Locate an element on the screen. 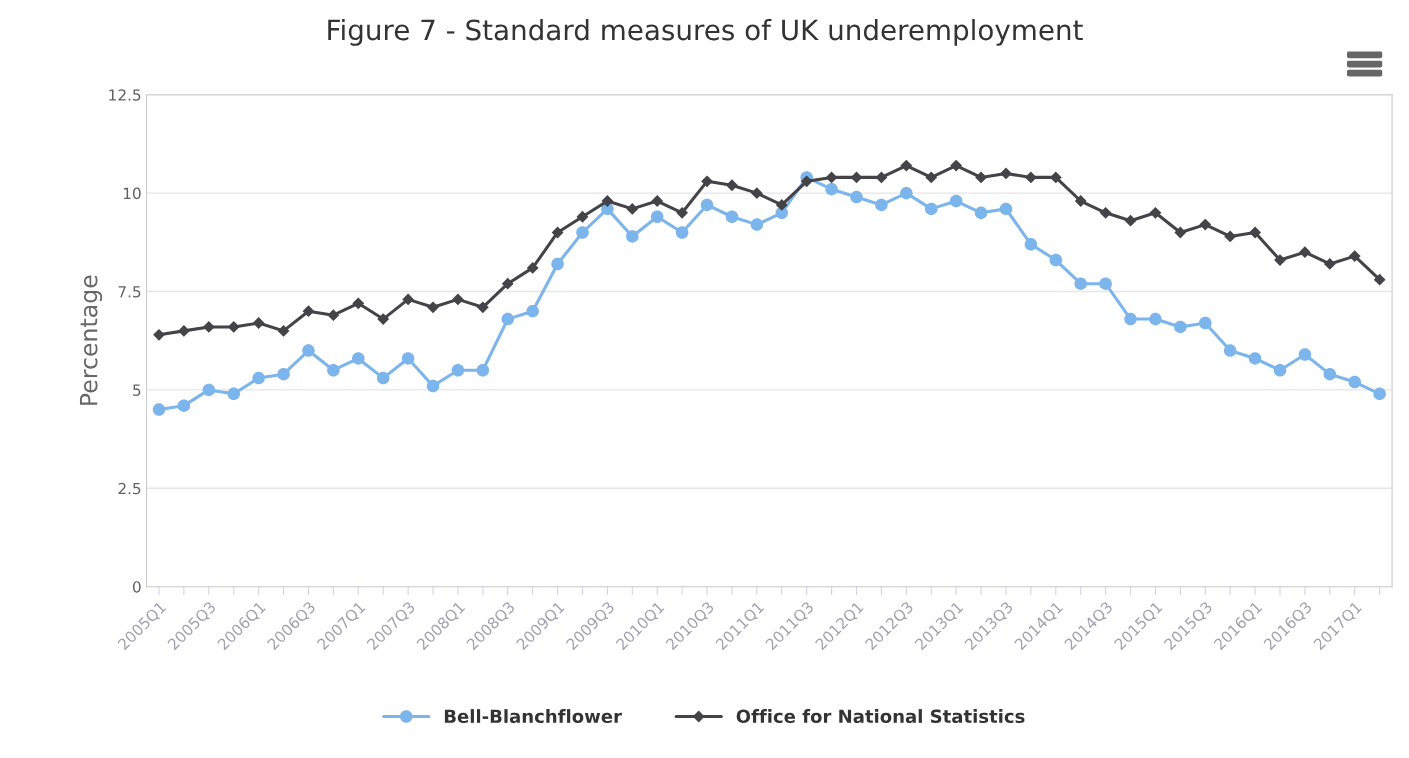  legend-label: Office for National Statistics is located at coordinates (880, 716).